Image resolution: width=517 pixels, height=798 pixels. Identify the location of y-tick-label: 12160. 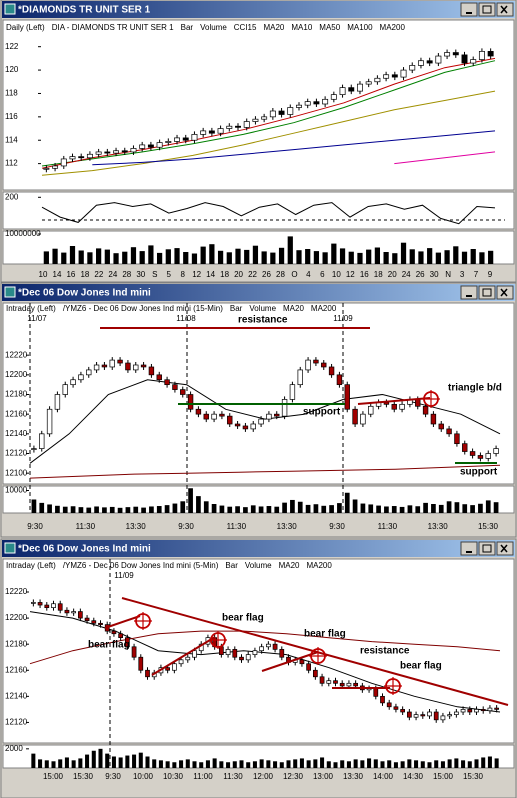
(16, 413).